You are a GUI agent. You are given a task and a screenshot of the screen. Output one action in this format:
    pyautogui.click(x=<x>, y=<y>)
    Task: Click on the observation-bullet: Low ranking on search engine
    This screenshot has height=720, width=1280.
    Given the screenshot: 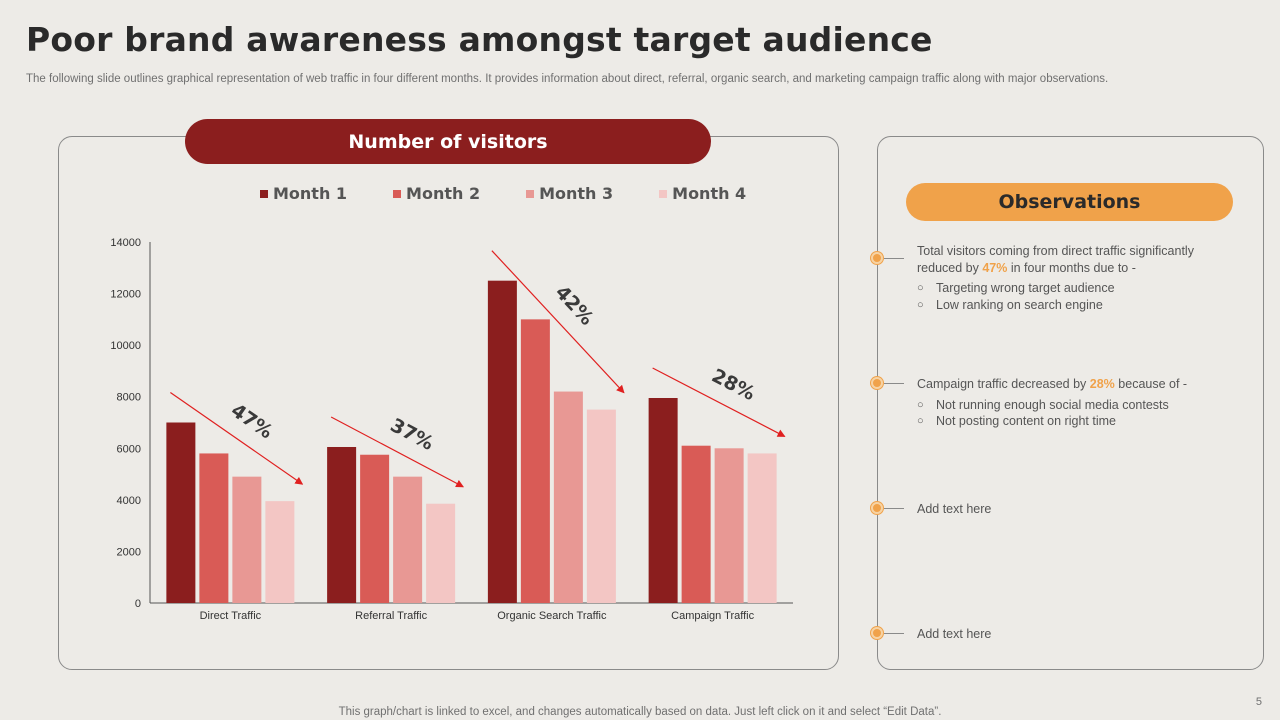 What is the action you would take?
    pyautogui.click(x=1077, y=305)
    